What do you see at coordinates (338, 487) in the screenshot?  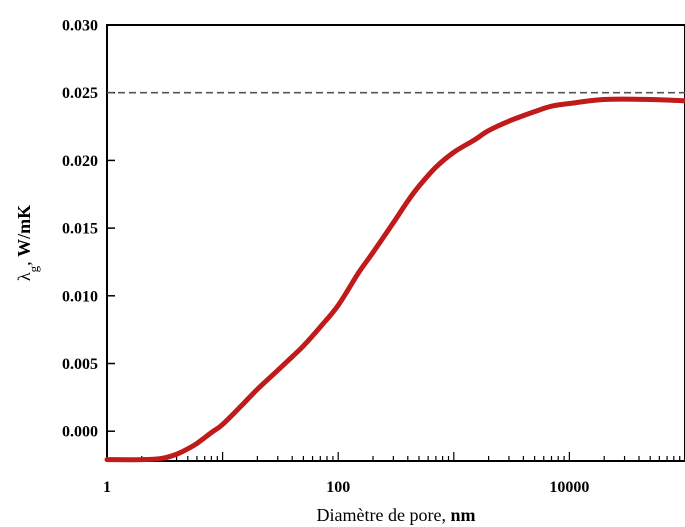 I see `x-tick-label: 100` at bounding box center [338, 487].